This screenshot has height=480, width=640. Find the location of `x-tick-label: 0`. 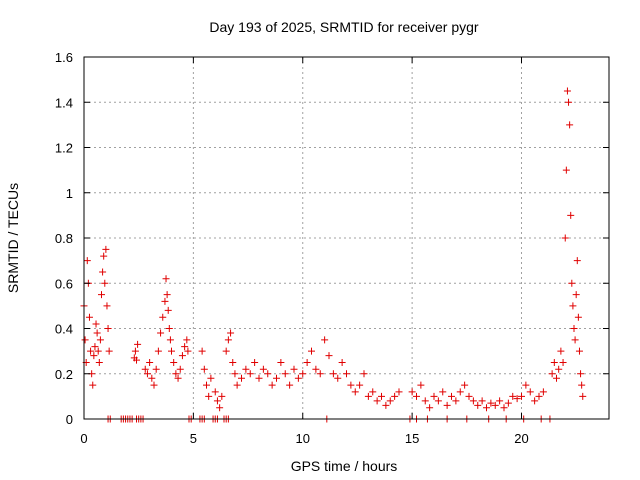

x-tick-label: 0 is located at coordinates (83, 438).